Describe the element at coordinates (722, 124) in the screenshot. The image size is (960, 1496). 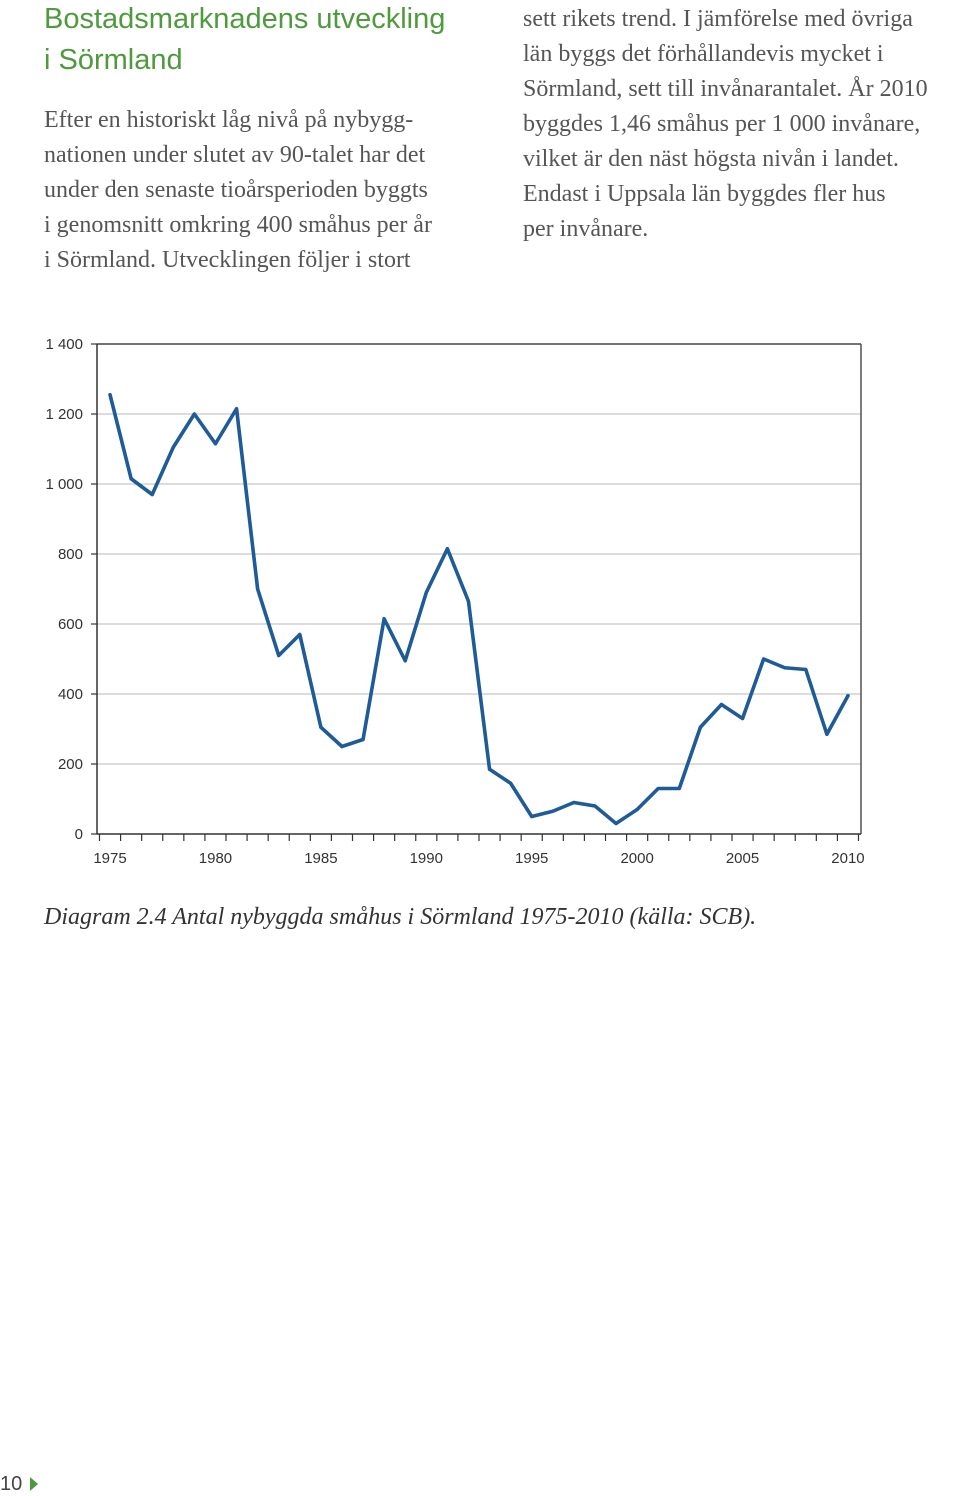
I see `text-line: byggdes 1,46 småhus per 1 000 invånare,` at that location.